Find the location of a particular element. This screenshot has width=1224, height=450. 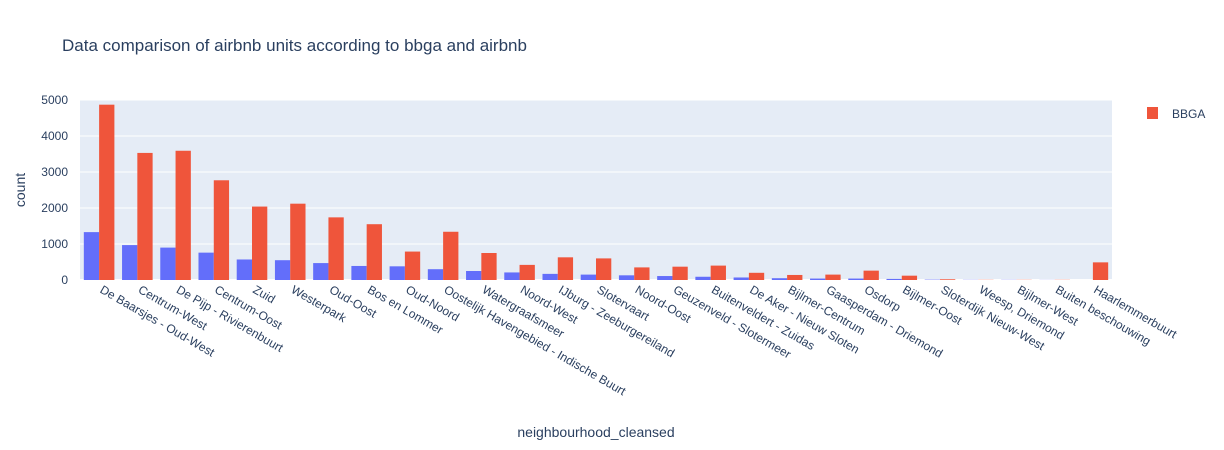

legend-label: BBGA is located at coordinates (1188, 114).